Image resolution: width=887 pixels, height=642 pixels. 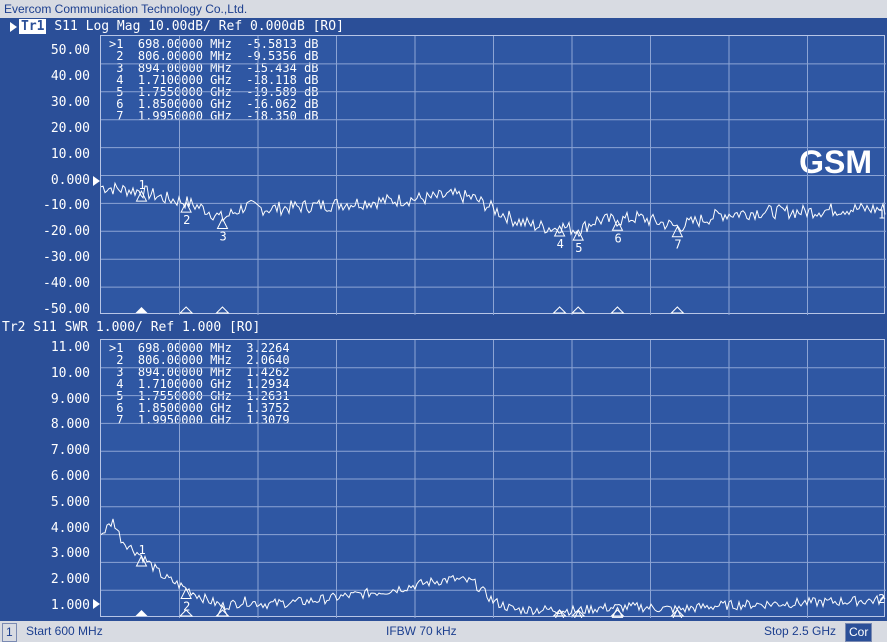 What do you see at coordinates (199, 348) in the screenshot?
I see `trace2-marker-row: >1 698.00000 MHz 3.2264` at bounding box center [199, 348].